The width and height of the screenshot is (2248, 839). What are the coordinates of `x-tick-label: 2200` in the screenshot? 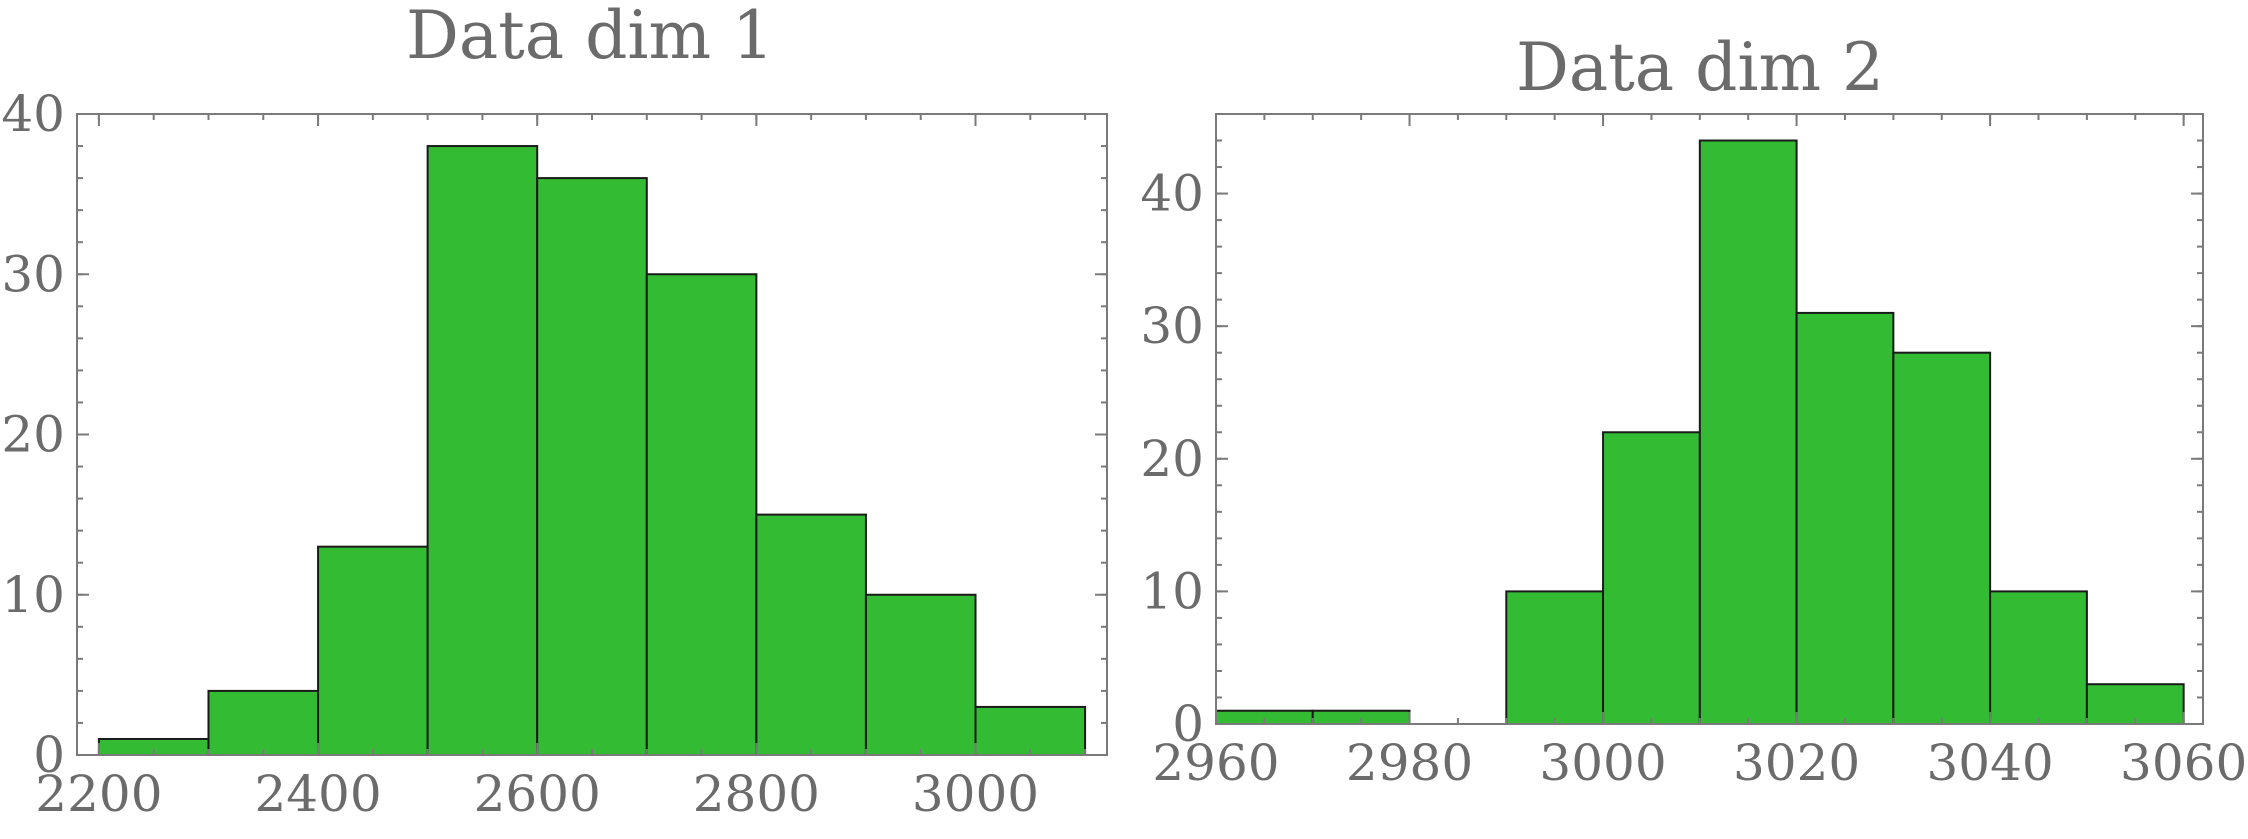 It's located at (98, 794).